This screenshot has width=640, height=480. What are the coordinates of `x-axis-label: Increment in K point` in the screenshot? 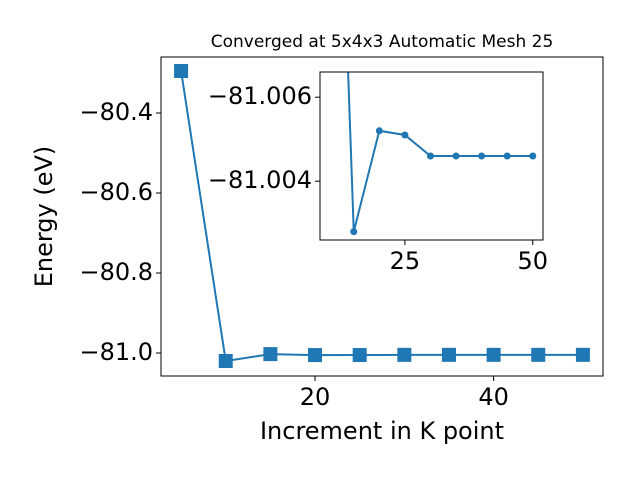 It's located at (382, 431).